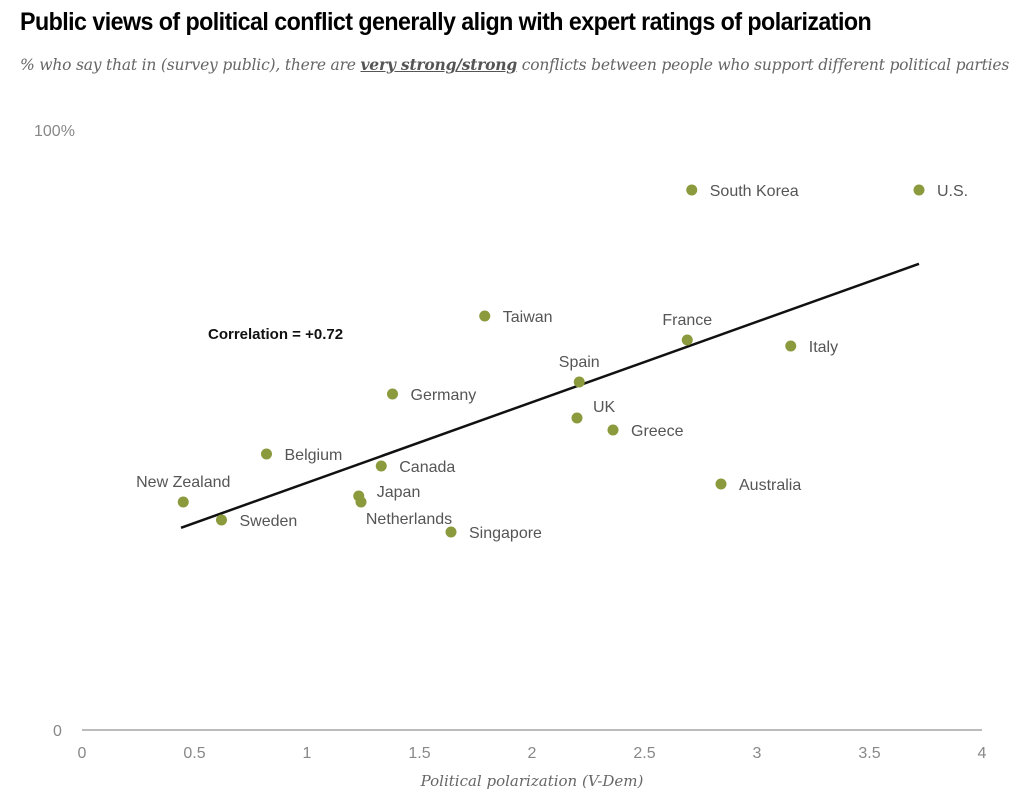 This screenshot has height=810, width=1028. I want to click on data-point-label: Germany, so click(444, 395).